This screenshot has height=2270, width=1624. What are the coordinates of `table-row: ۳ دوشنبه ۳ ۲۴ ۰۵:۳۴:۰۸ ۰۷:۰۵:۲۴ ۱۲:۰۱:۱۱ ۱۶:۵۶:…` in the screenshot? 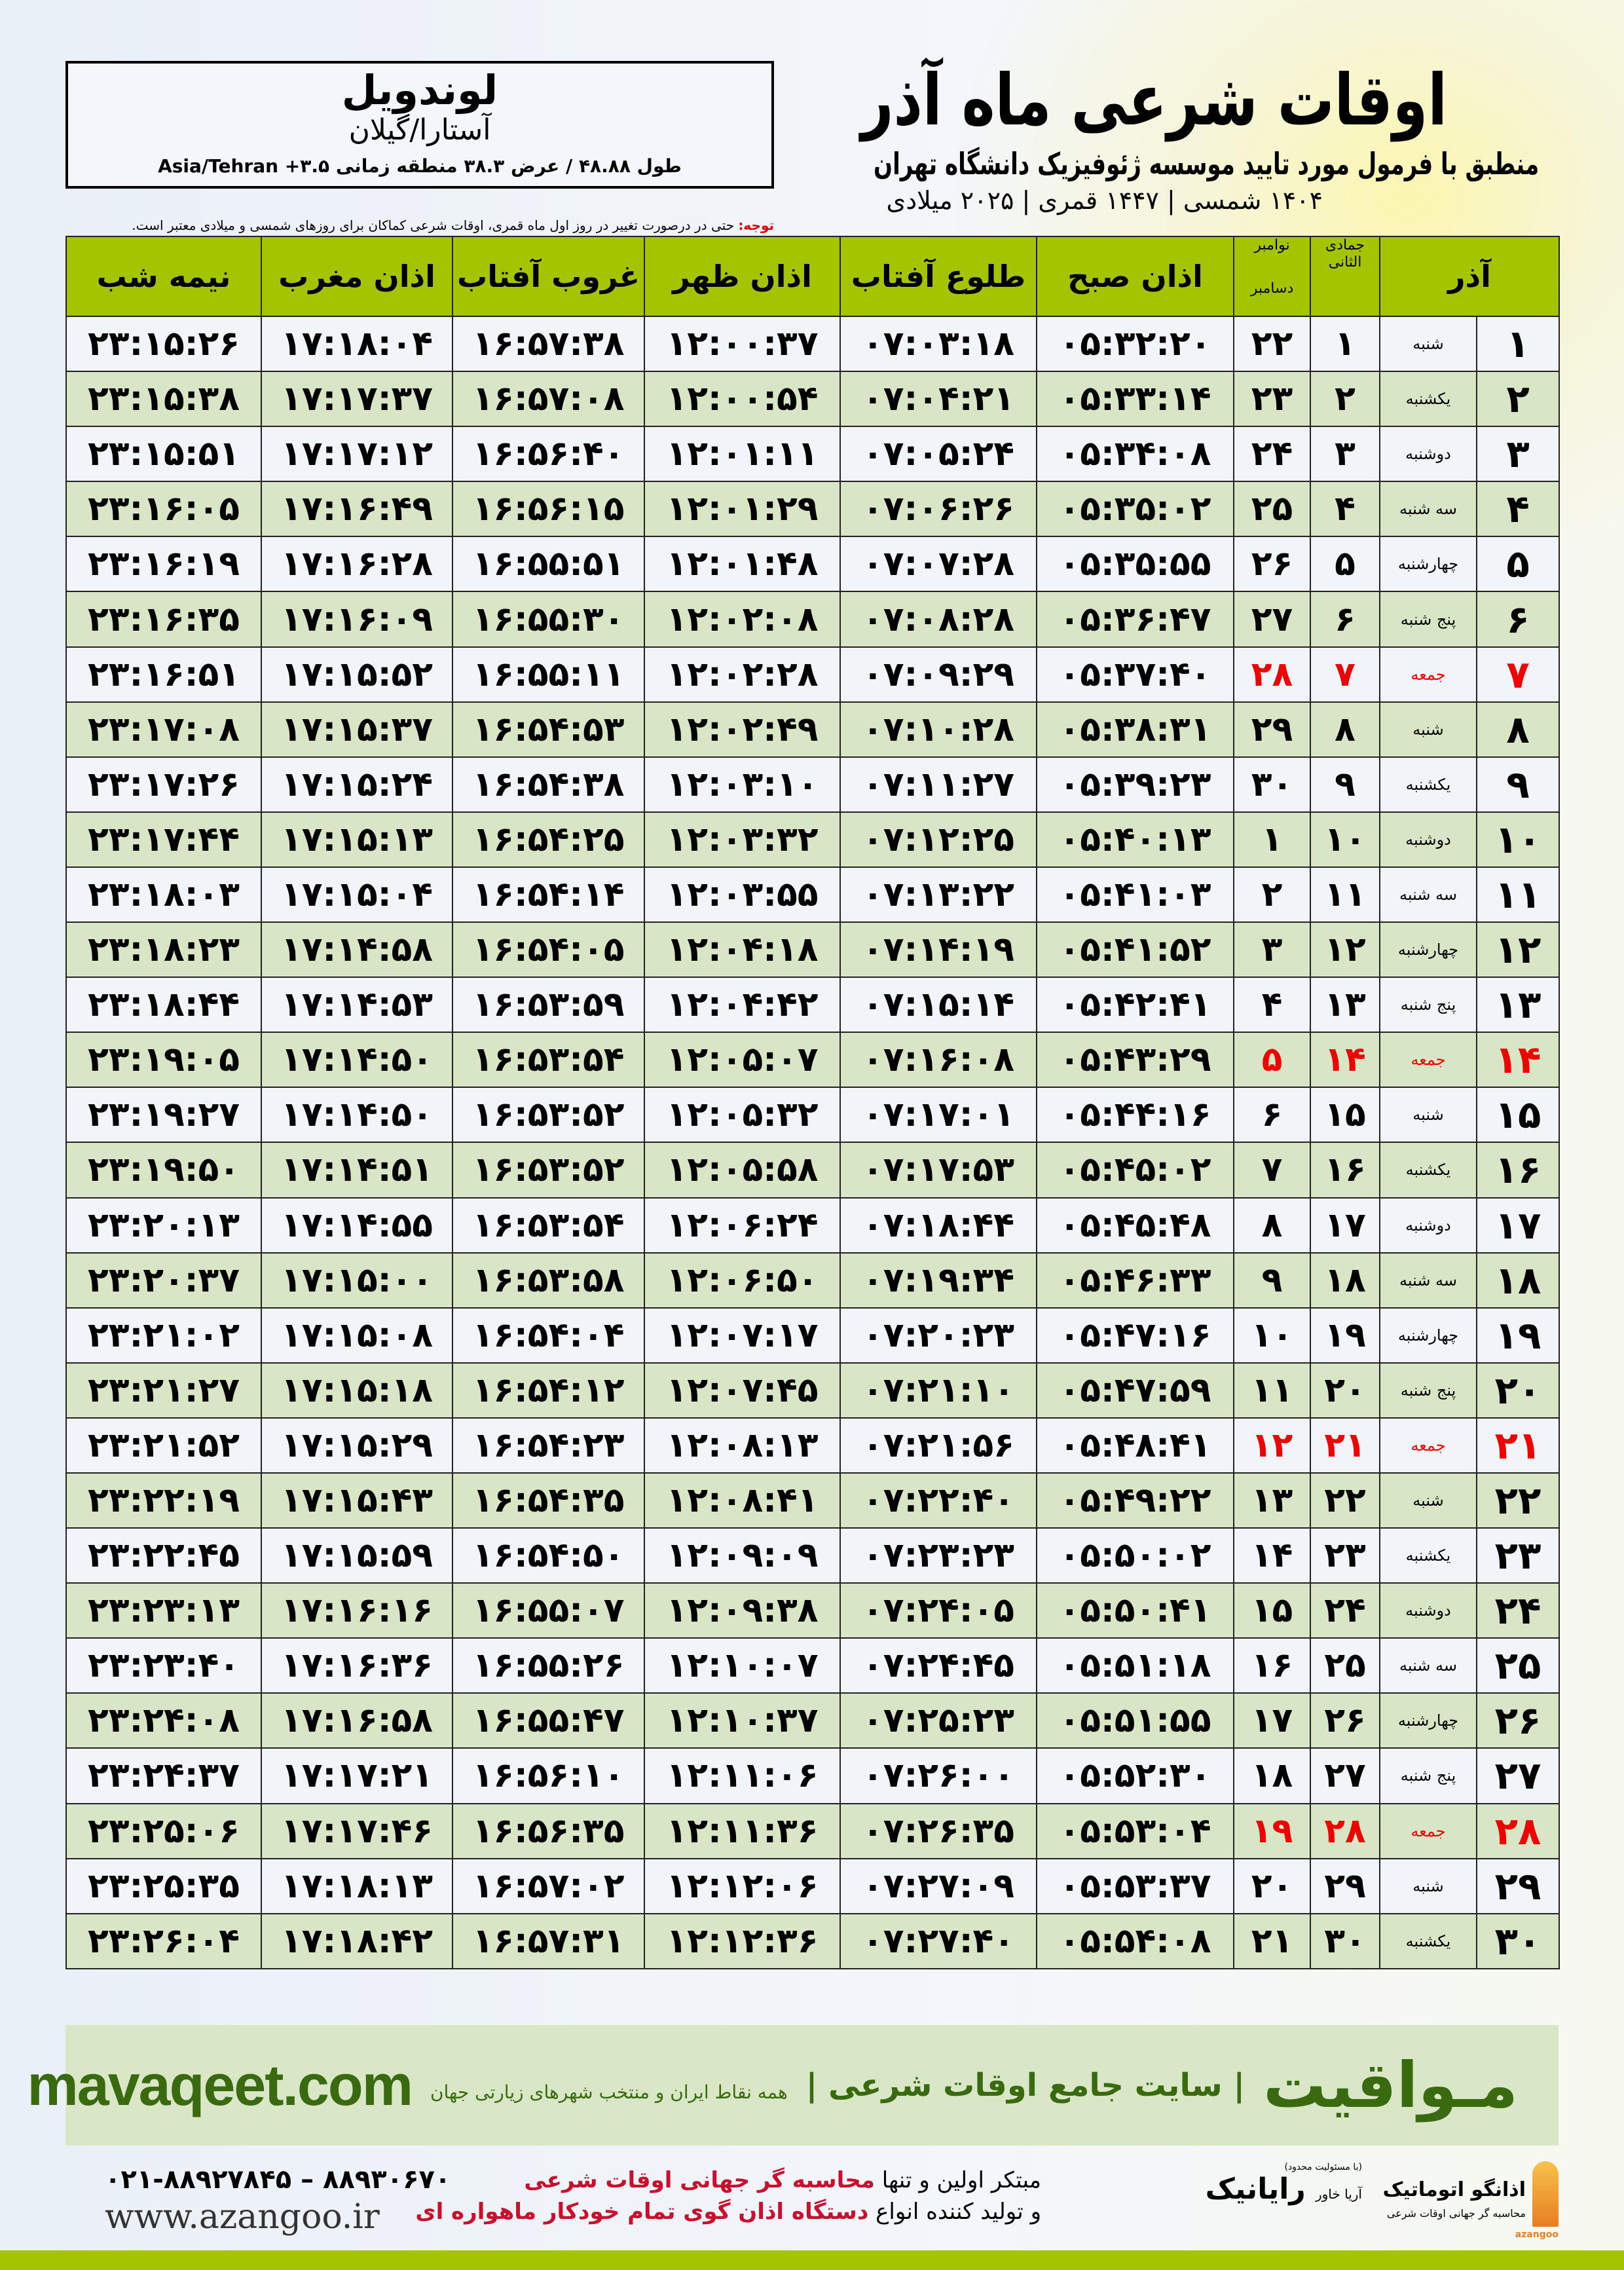 It's located at (812, 454).